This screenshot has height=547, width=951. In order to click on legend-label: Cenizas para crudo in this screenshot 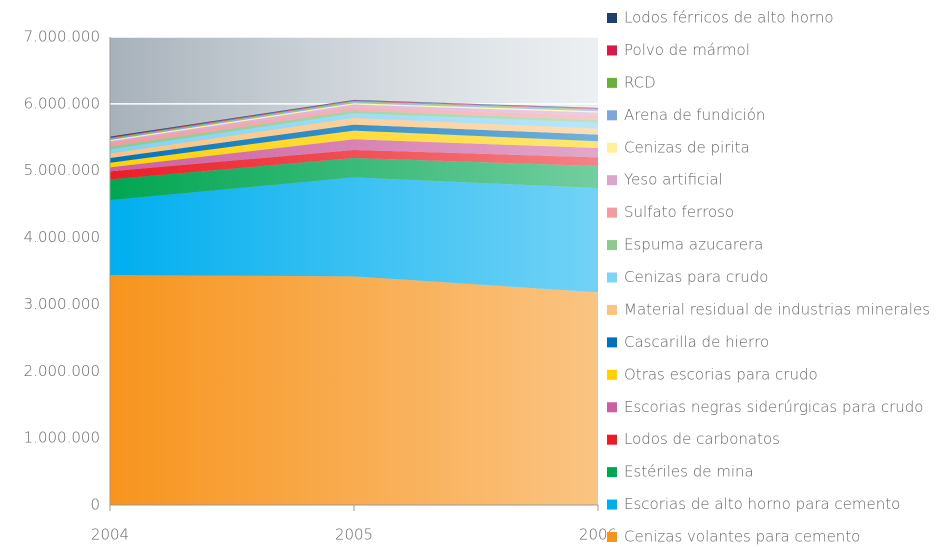, I will do `click(696, 277)`.